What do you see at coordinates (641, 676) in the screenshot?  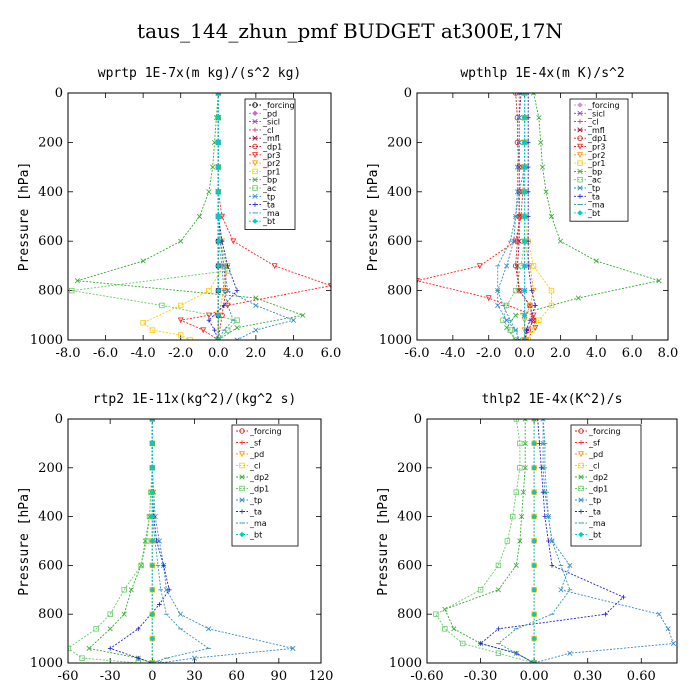 I see `x-tick-label: 0.60` at bounding box center [641, 676].